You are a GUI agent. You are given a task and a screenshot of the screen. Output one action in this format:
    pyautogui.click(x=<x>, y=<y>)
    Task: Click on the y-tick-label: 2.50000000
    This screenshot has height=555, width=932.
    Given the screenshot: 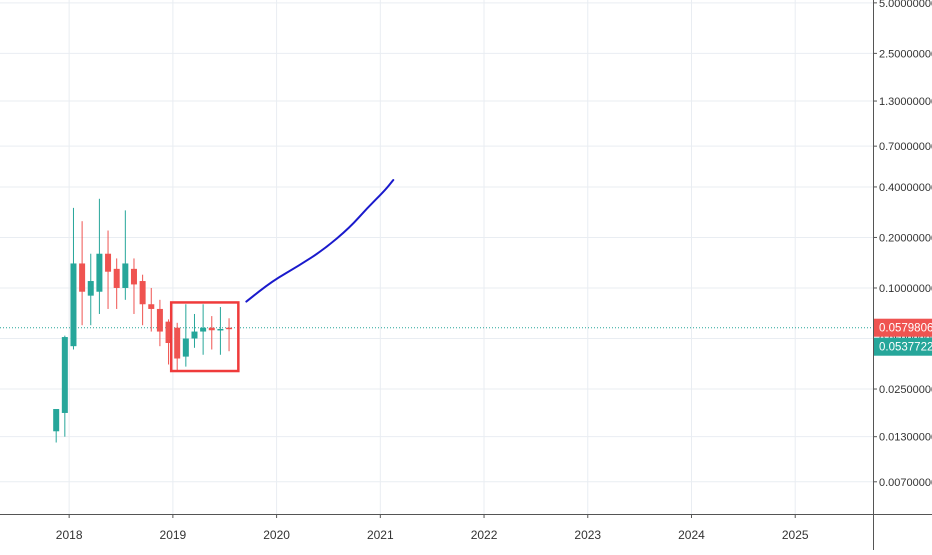 What is the action you would take?
    pyautogui.click(x=905, y=54)
    